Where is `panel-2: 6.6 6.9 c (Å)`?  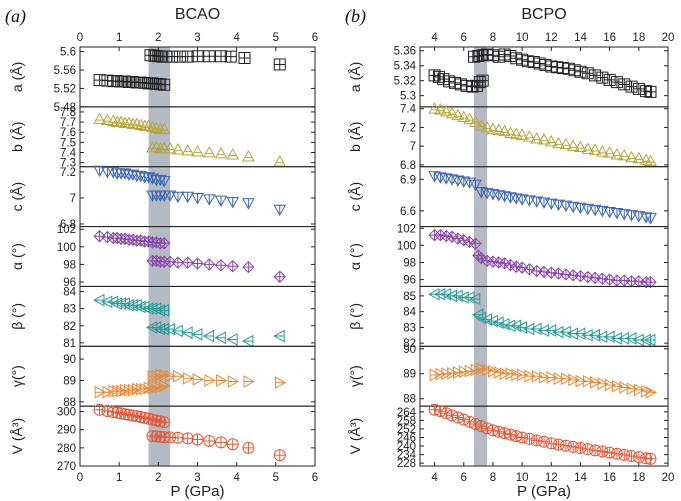
panel-2: 6.6 6.9 c (Å) is located at coordinates (508, 197).